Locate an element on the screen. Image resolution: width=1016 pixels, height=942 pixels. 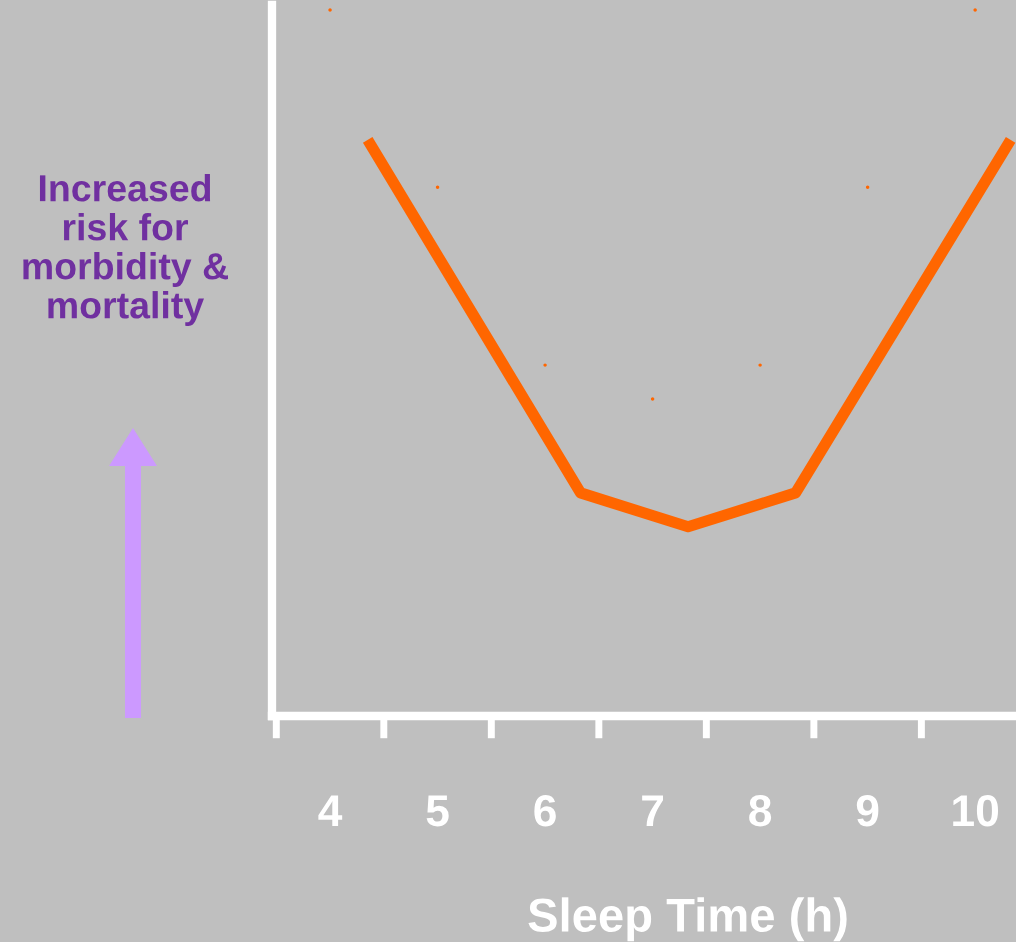
x-tick-label: 7 is located at coordinates (653, 810).